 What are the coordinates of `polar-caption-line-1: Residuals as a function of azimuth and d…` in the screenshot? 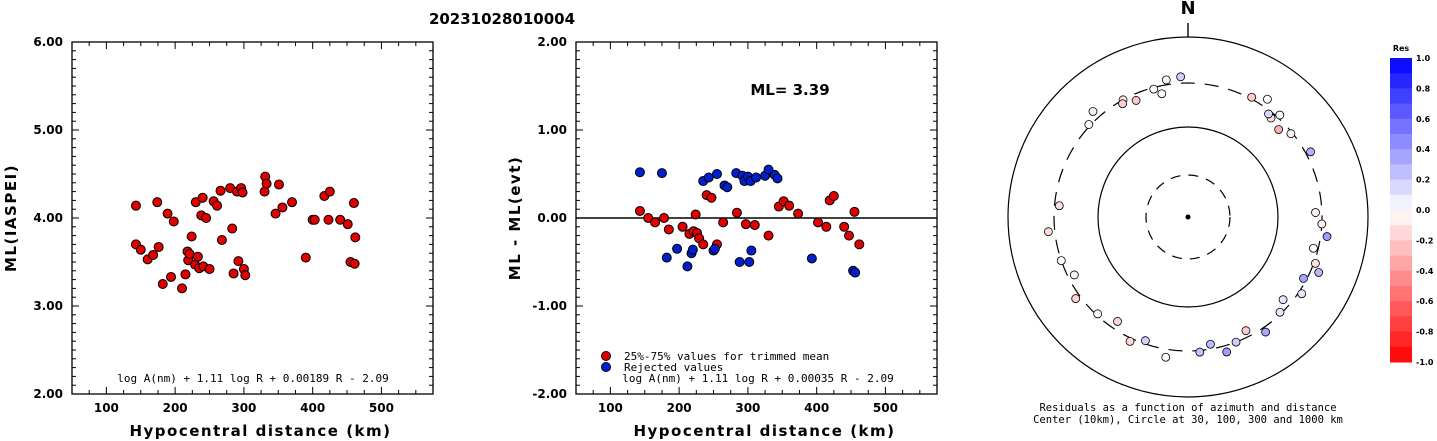 It's located at (1187, 408).